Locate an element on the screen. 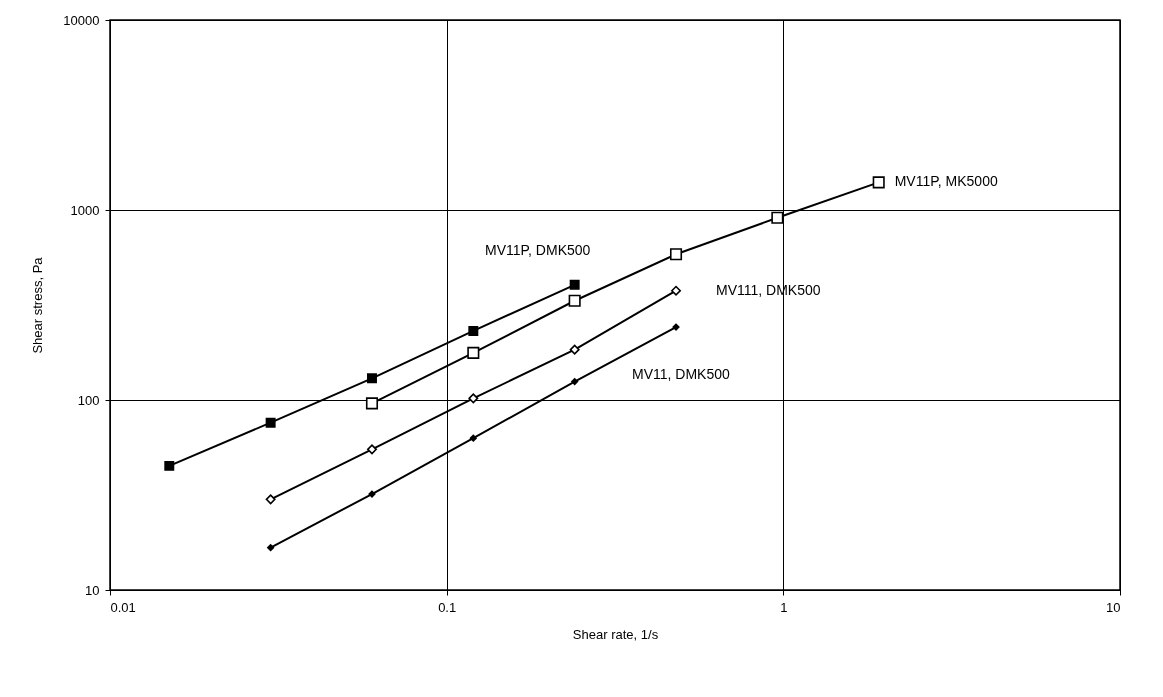 The image size is (1163, 697). y-tick-label: 100 is located at coordinates (88, 400).